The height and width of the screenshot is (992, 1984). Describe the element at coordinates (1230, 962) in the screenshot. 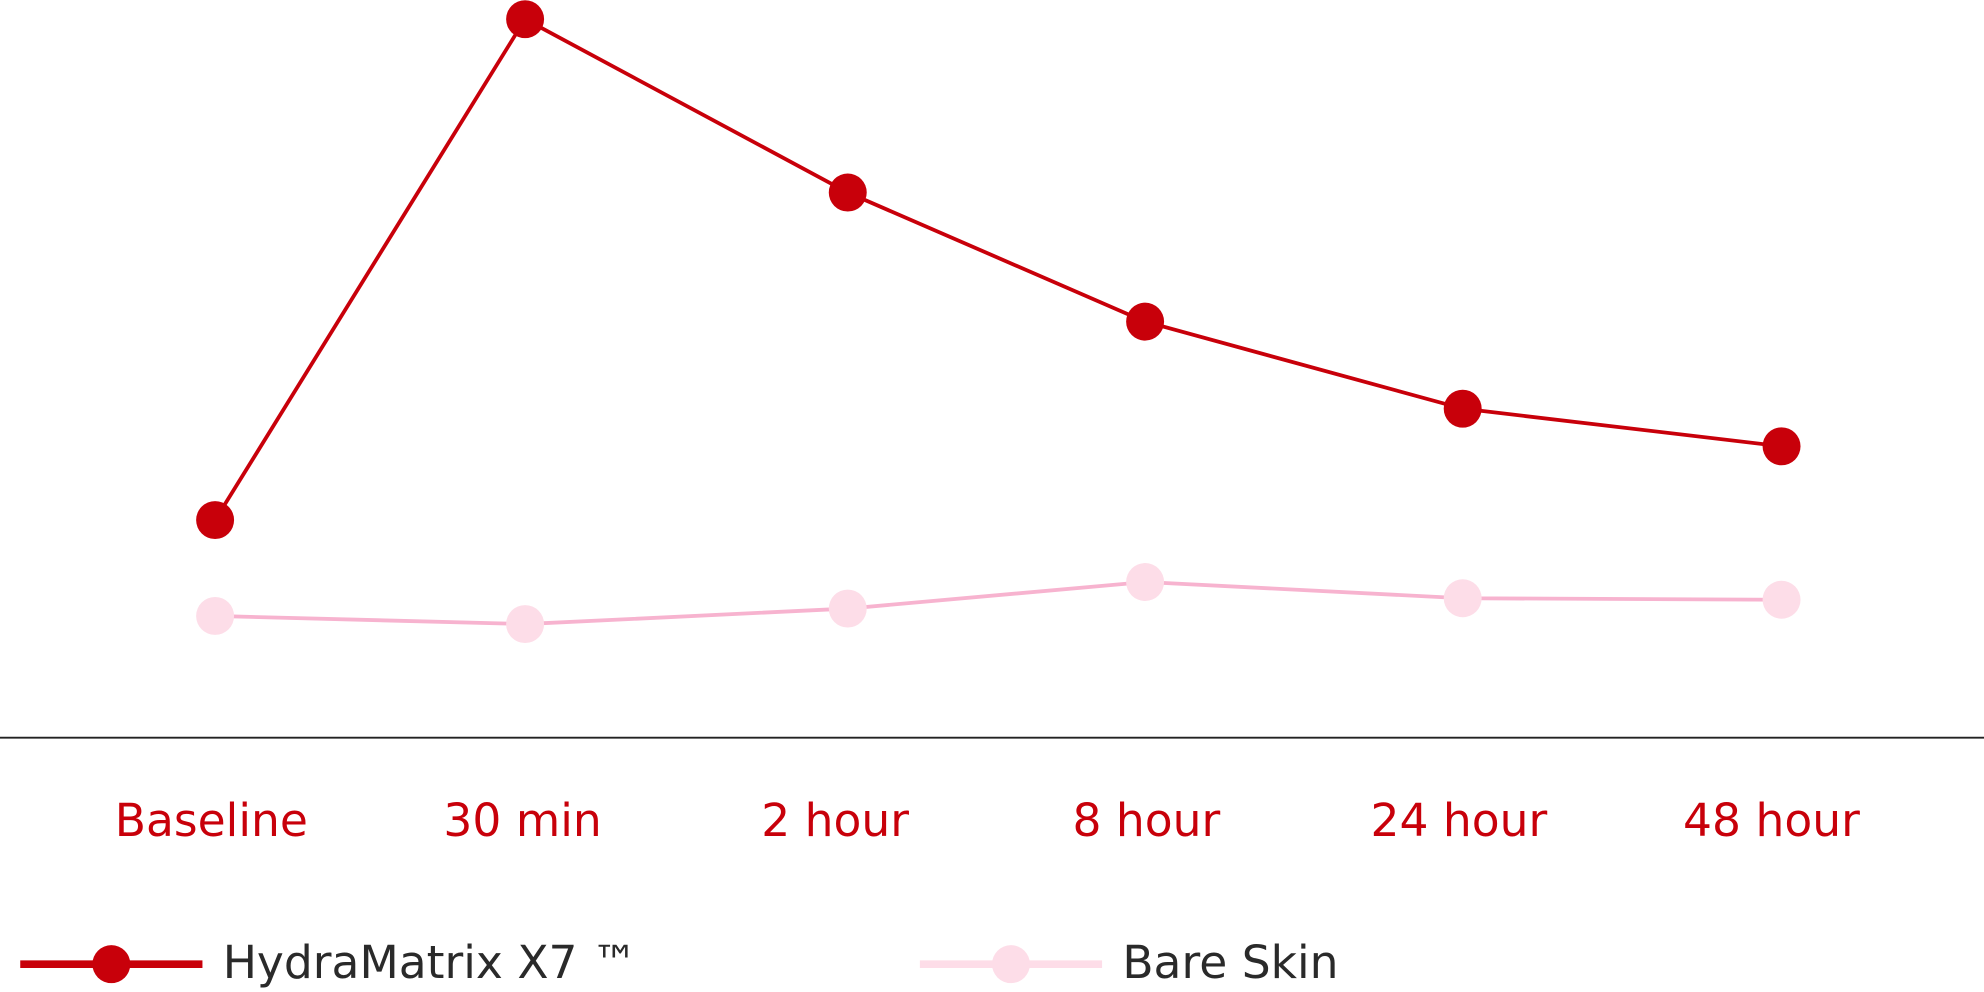

I see `legend-label: Bare Skin` at that location.